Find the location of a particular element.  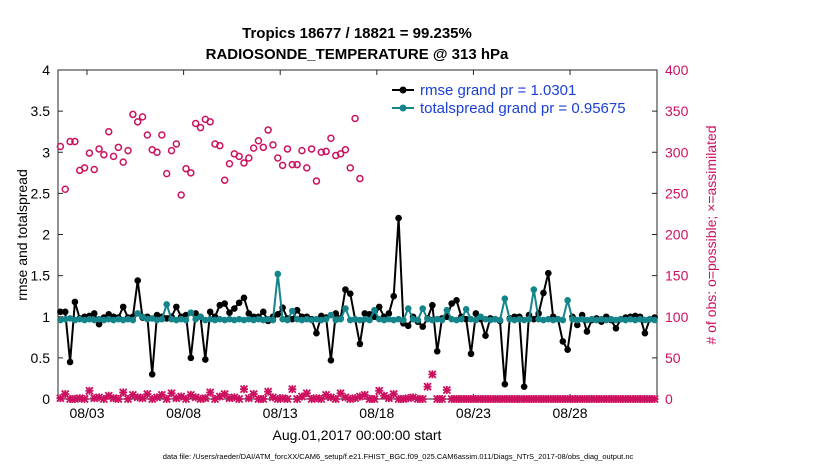

x-tick-label: 08/18 is located at coordinates (376, 413).